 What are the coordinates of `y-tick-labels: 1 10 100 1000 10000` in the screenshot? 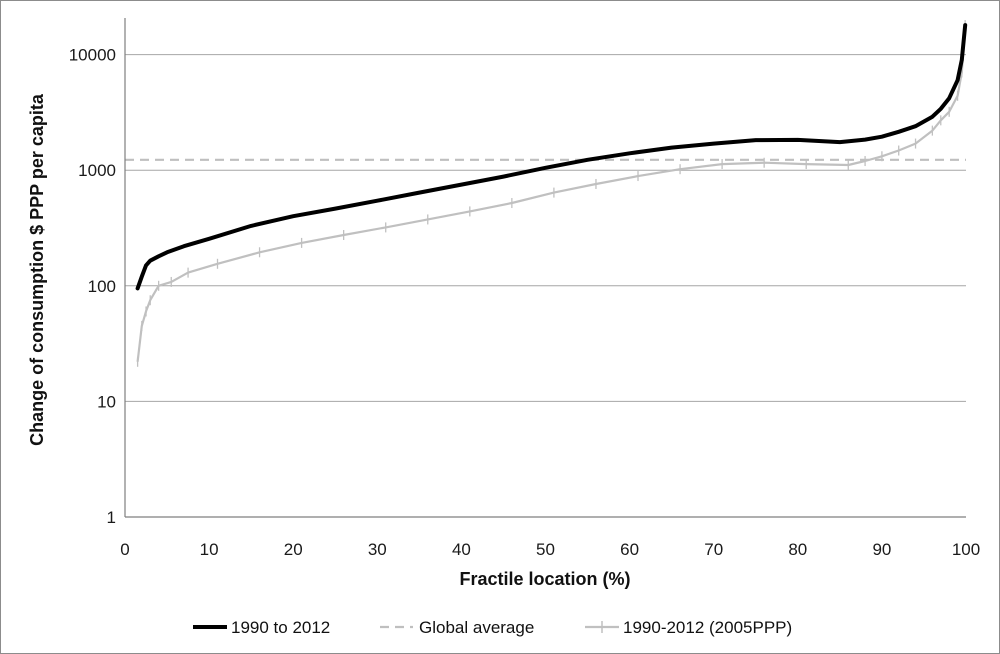 It's located at (92, 286).